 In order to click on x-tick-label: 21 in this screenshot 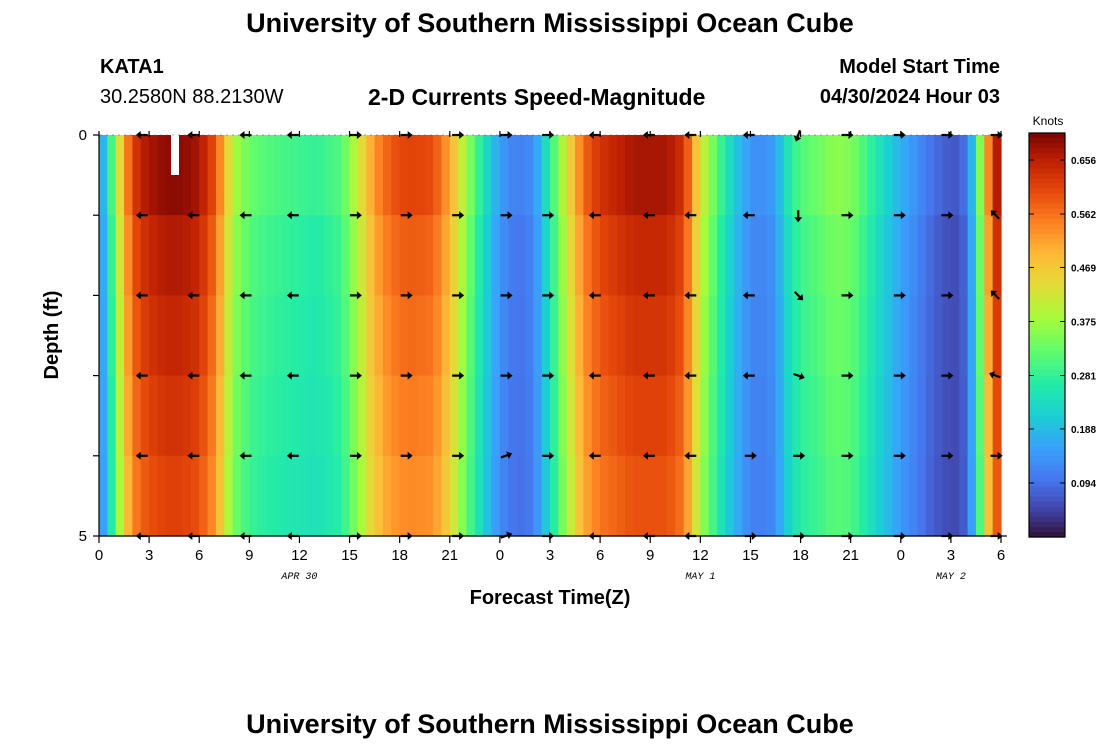, I will do `click(850, 555)`.